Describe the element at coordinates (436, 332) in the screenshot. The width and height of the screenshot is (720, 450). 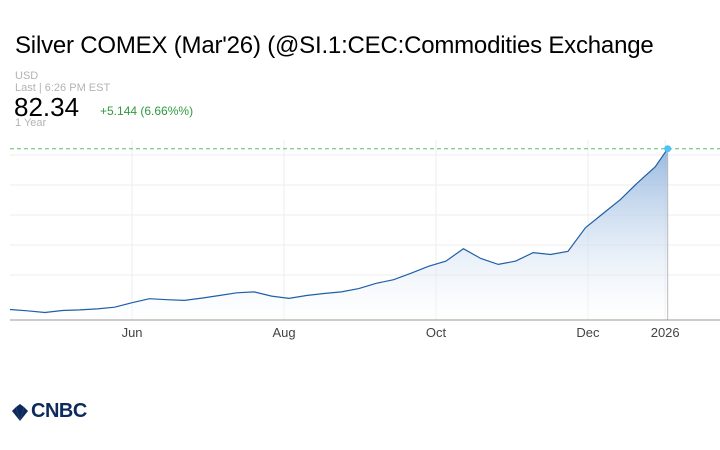
I see `x-tick-label: Oct` at that location.